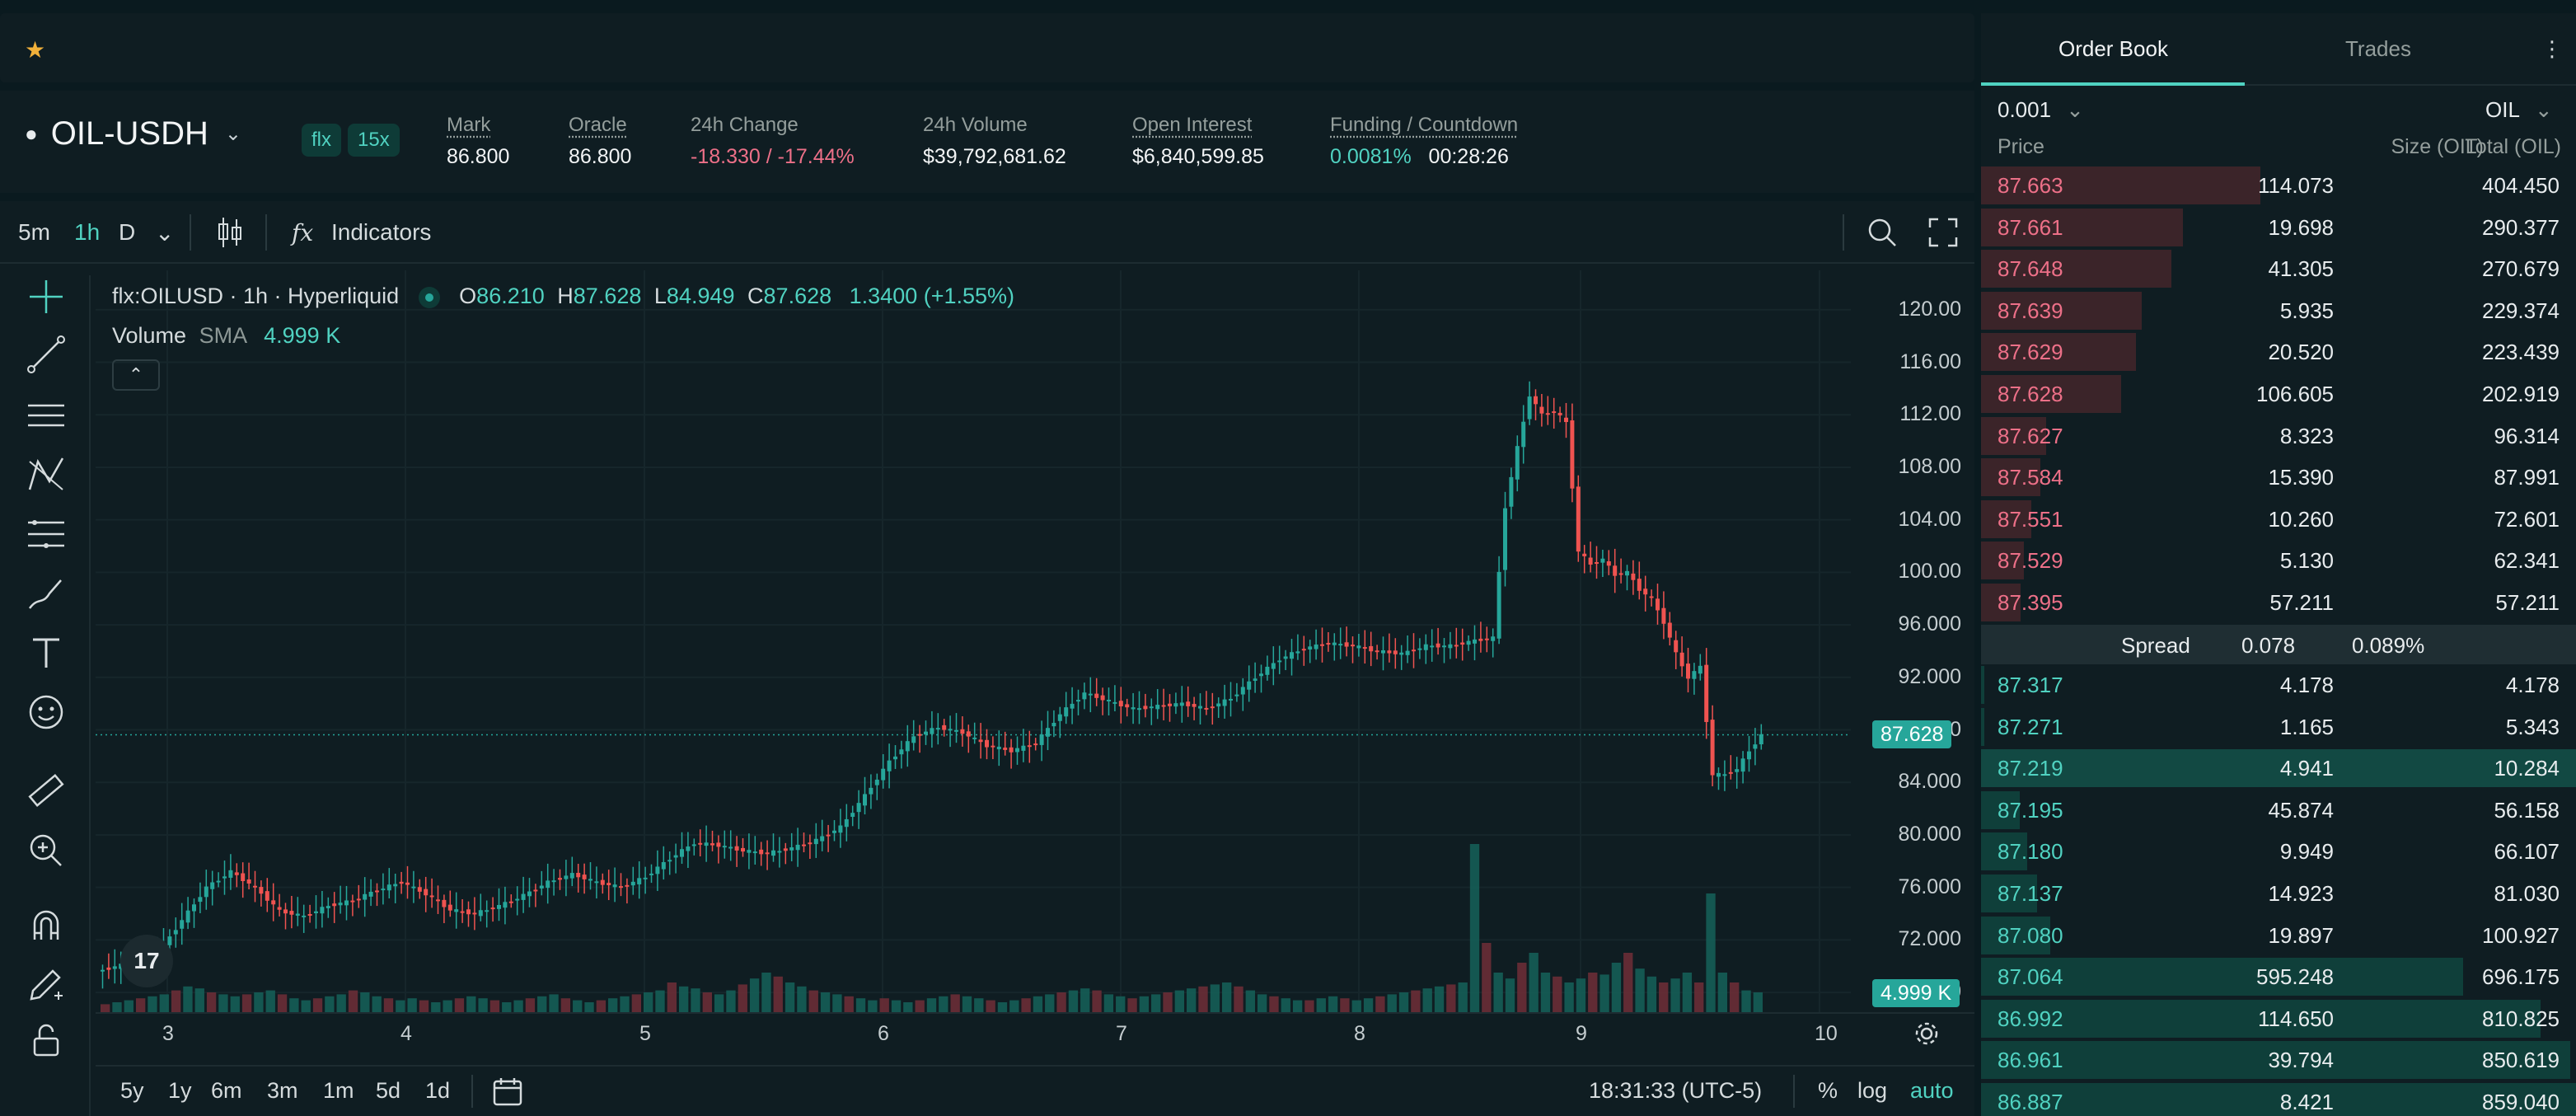  Describe the element at coordinates (133, 133) in the screenshot. I see `market-selector: ● OIL-USDH ⌄` at that location.